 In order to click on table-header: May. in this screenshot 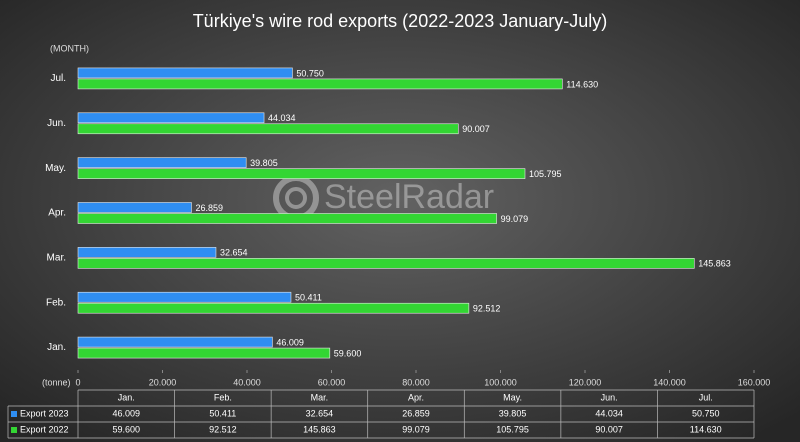, I will do `click(512, 397)`.